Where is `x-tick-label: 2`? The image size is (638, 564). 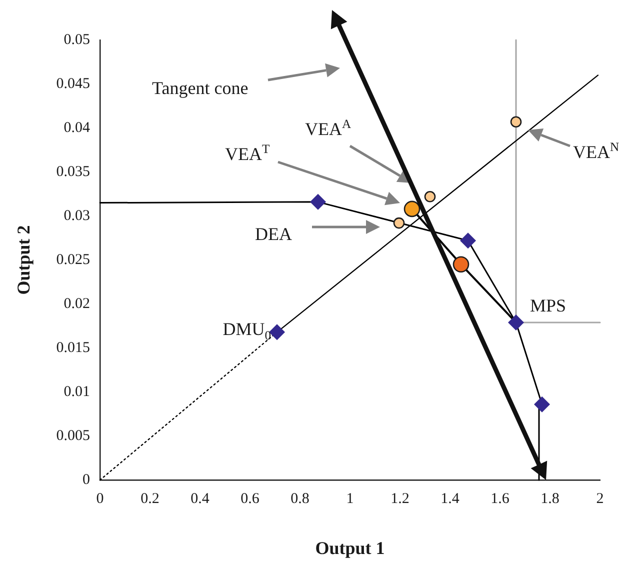 x-tick-label: 2 is located at coordinates (600, 498).